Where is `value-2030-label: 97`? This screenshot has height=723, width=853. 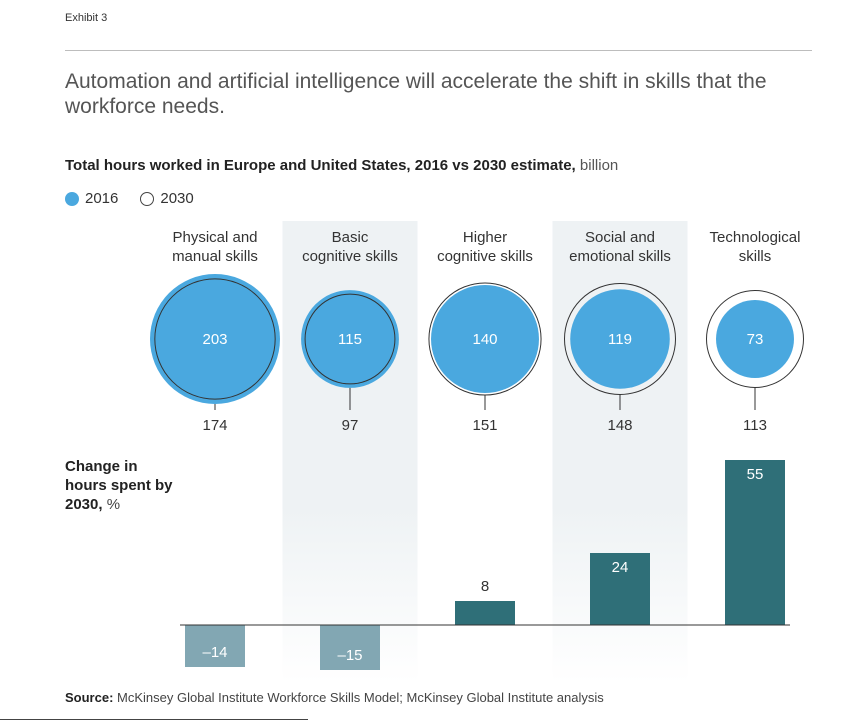
value-2030-label: 97 is located at coordinates (350, 425).